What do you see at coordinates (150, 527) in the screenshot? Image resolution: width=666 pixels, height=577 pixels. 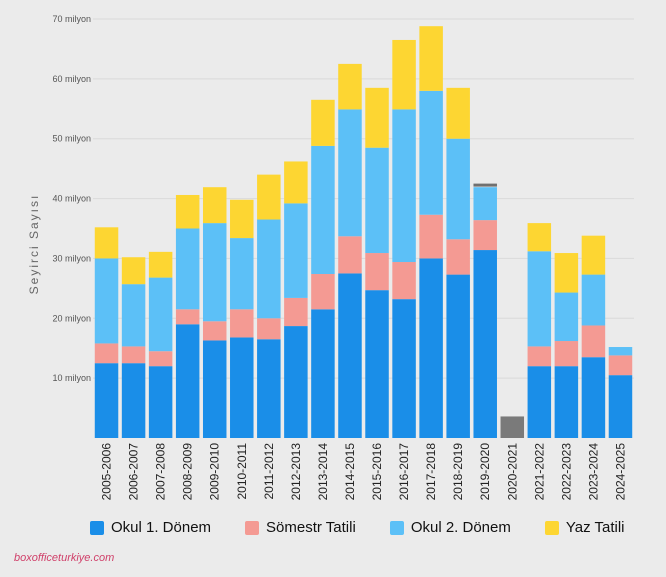 I see `legend-item: Okul 1. Dönem` at bounding box center [150, 527].